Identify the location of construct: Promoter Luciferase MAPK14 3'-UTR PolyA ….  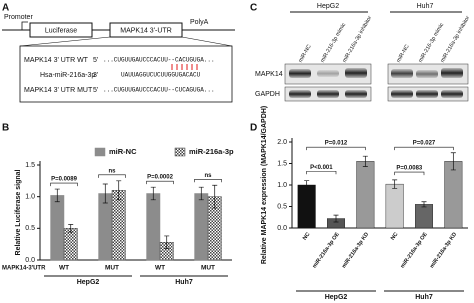
(118, 58).